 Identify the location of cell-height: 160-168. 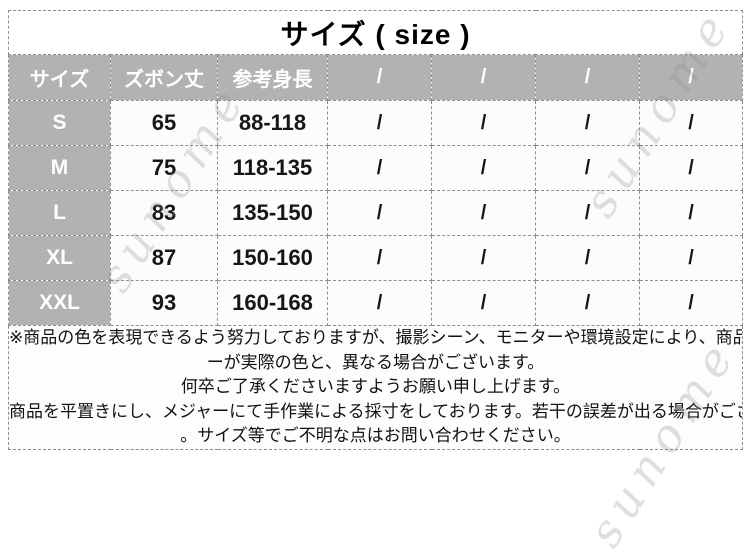
(272, 303).